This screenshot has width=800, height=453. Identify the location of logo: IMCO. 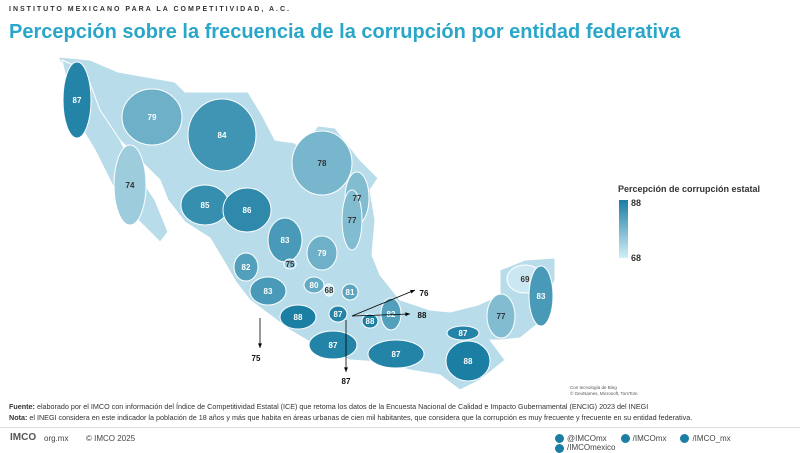
(23, 437).